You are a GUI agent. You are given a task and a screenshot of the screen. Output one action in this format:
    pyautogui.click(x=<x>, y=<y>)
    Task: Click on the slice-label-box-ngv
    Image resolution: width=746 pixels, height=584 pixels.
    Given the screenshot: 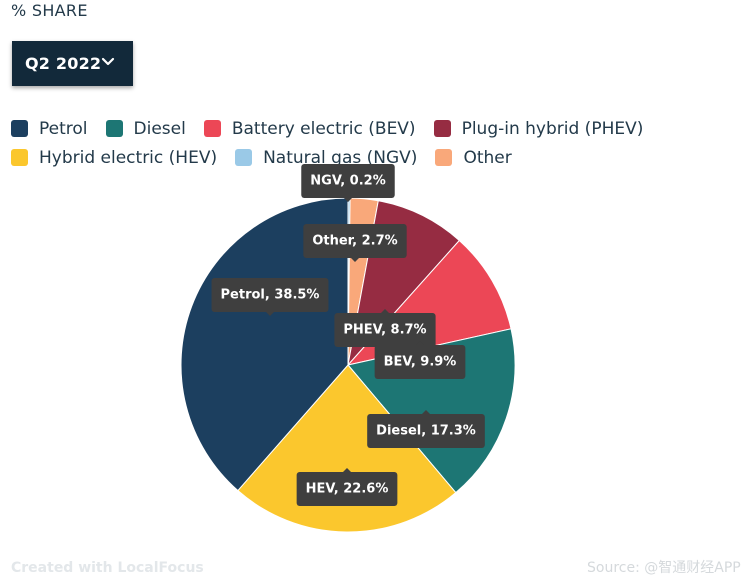 What is the action you would take?
    pyautogui.click(x=348, y=181)
    